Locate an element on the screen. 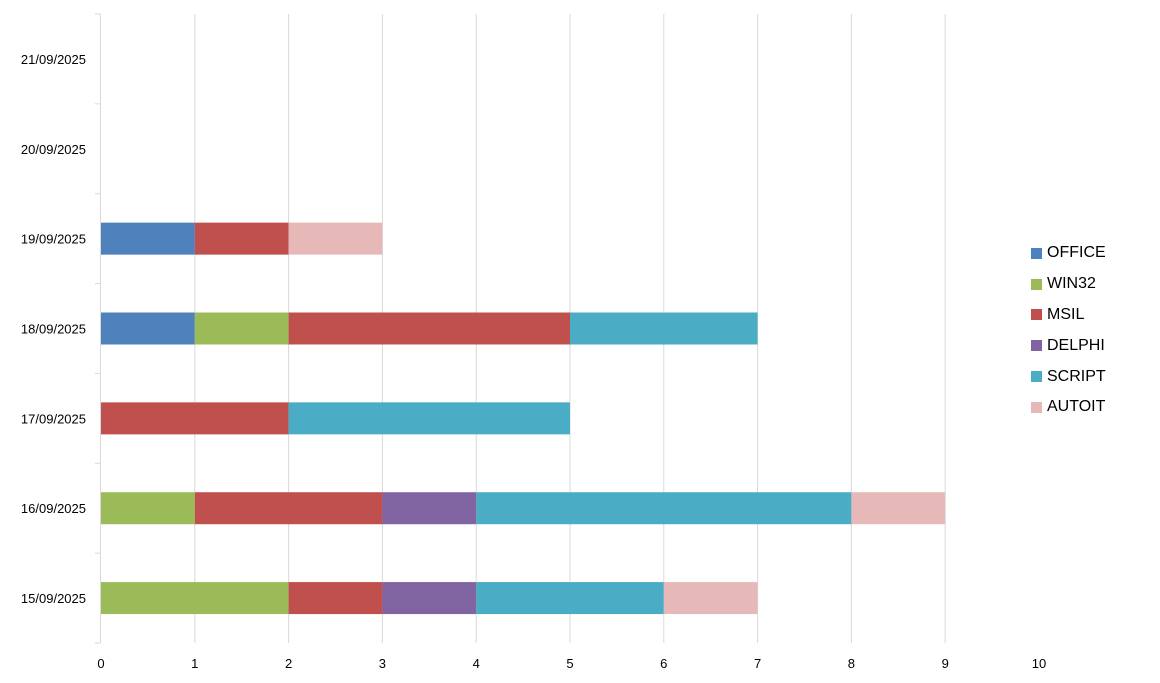 The width and height of the screenshot is (1160, 683). x-tick-label: 10 is located at coordinates (1039, 663).